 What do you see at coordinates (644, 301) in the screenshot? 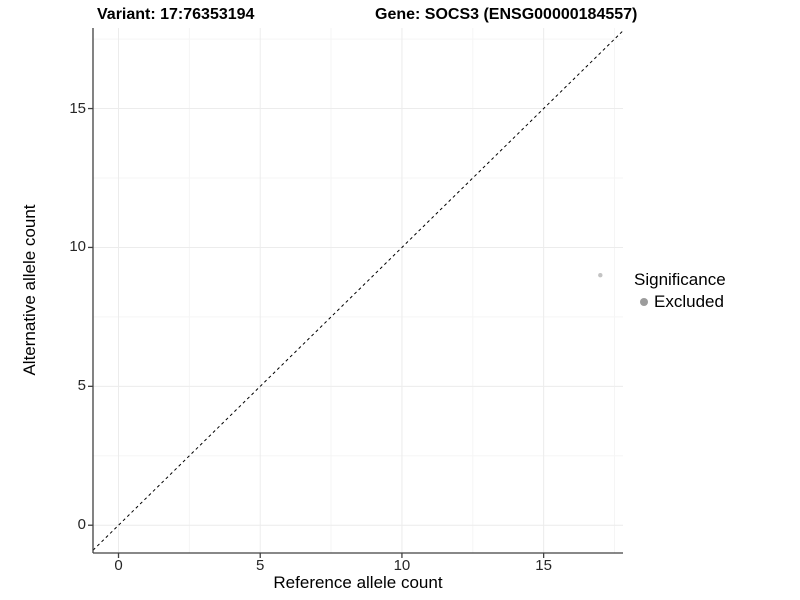
I see `legend-key-dot-icon` at bounding box center [644, 301].